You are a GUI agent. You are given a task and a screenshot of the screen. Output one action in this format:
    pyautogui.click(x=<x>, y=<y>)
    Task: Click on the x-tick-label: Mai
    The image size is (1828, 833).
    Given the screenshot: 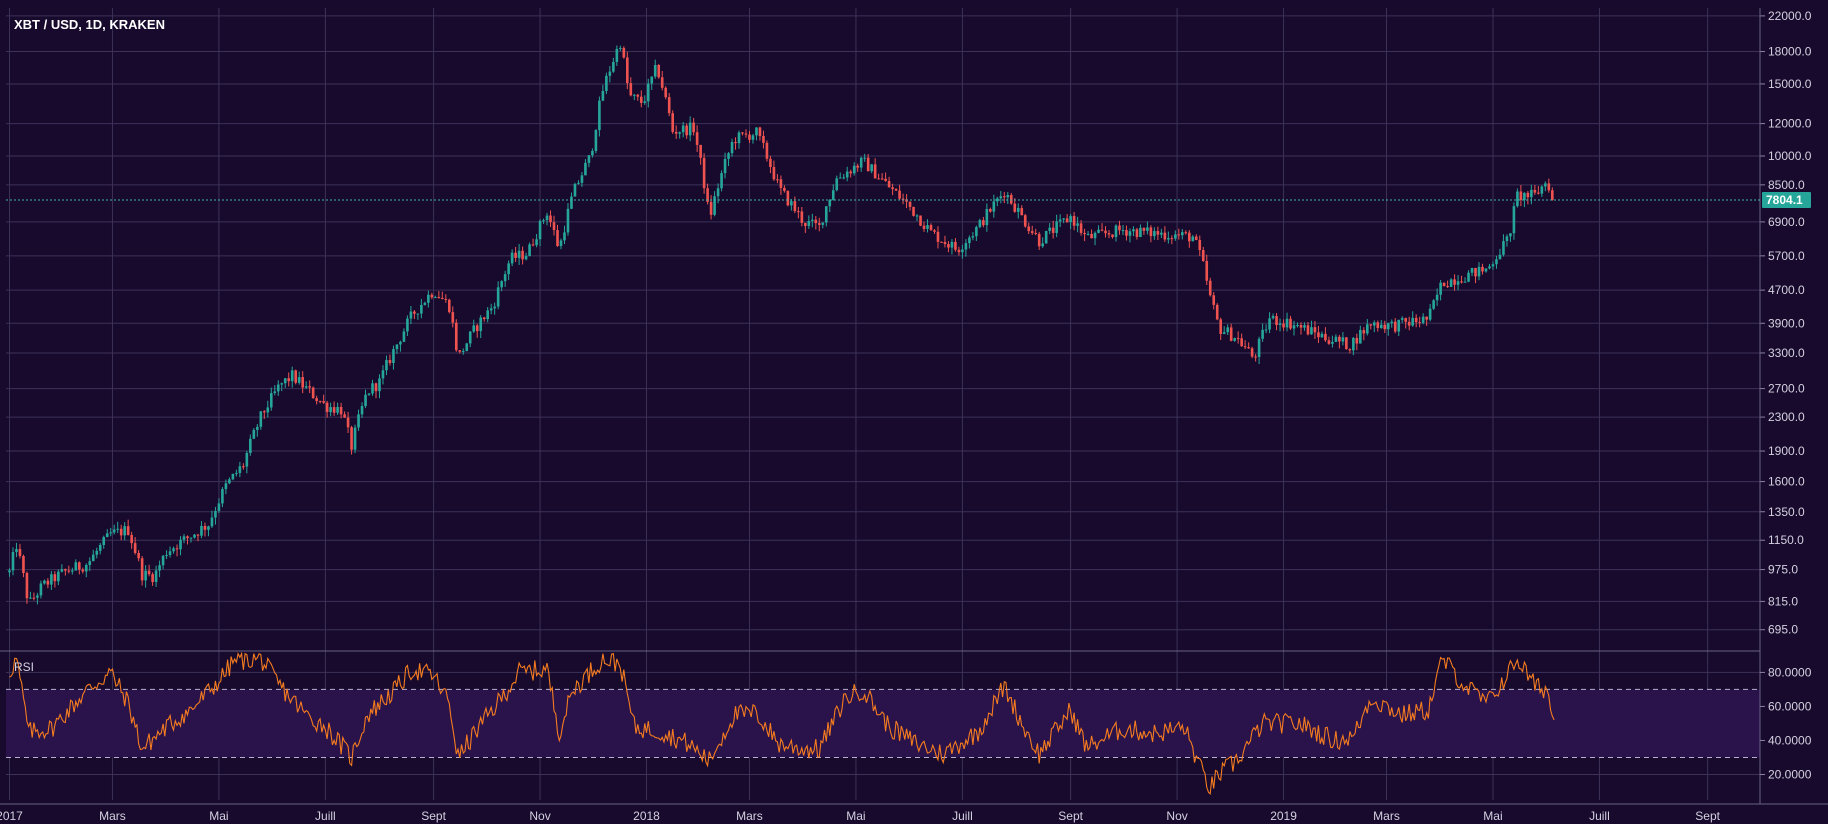 What is the action you would take?
    pyautogui.click(x=218, y=816)
    